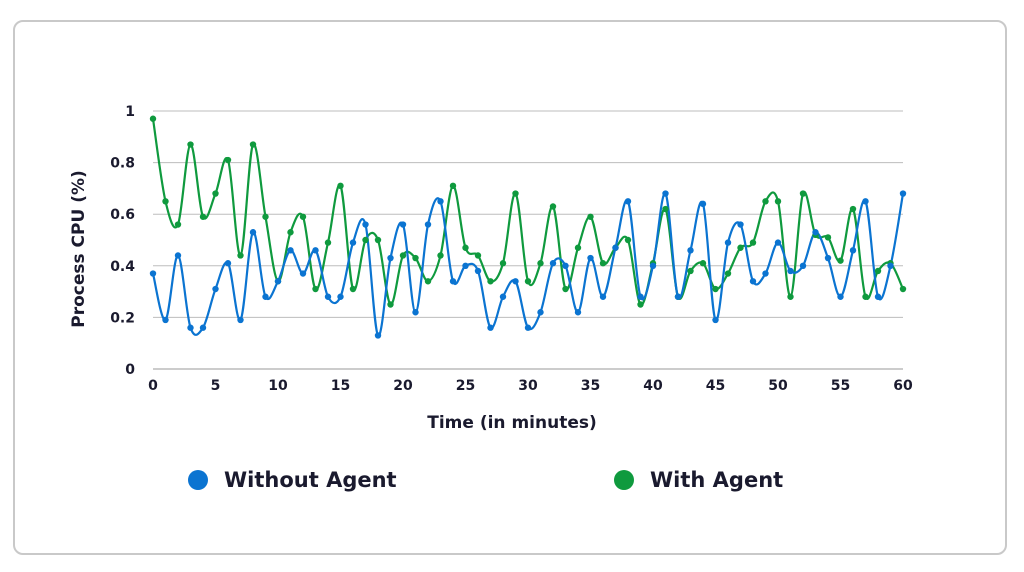 The width and height of the screenshot is (1024, 572). What do you see at coordinates (198, 480) in the screenshot?
I see `legend-marker-without-agent` at bounding box center [198, 480].